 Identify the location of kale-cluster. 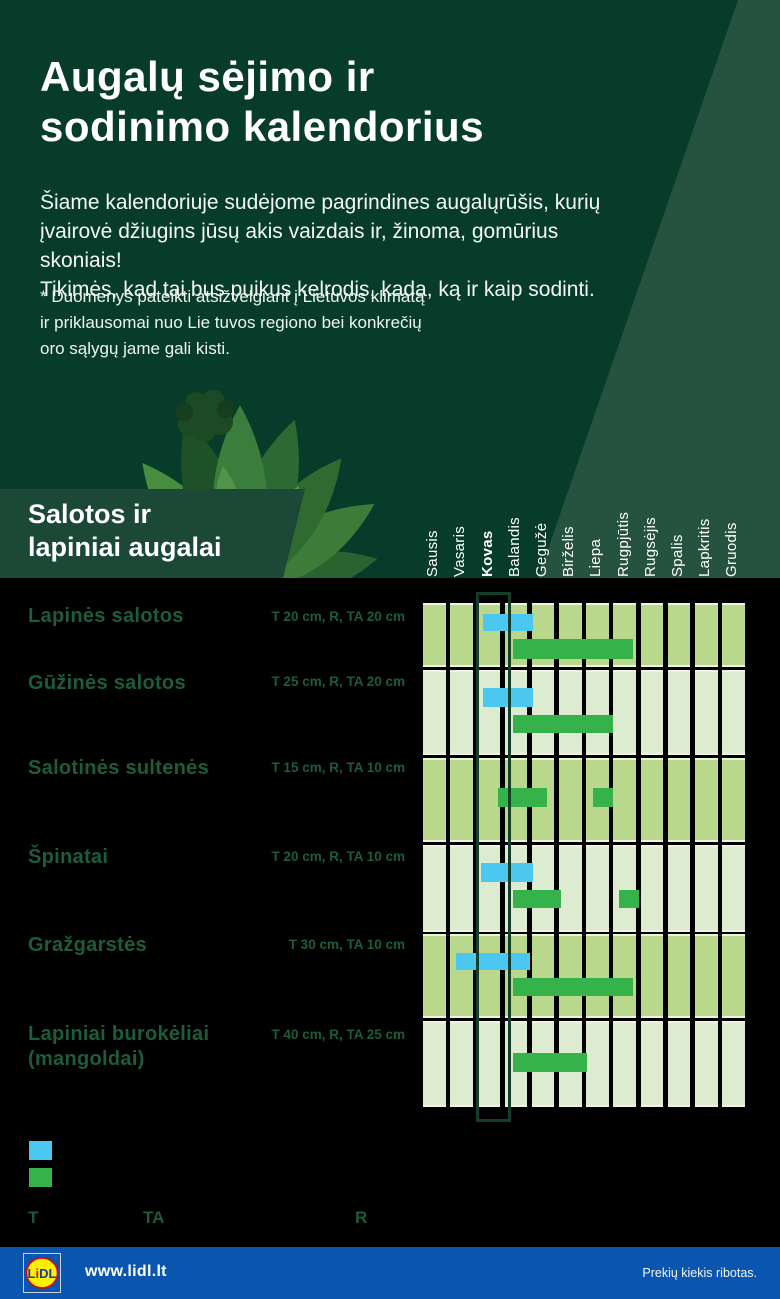
(205, 416).